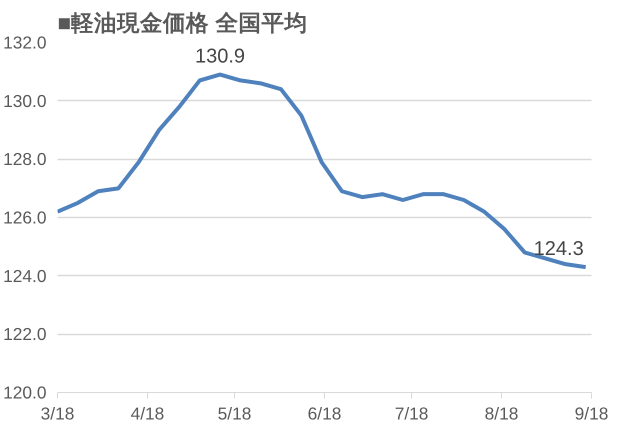  What do you see at coordinates (325, 414) in the screenshot?
I see `x-tick-label: 6/18` at bounding box center [325, 414].